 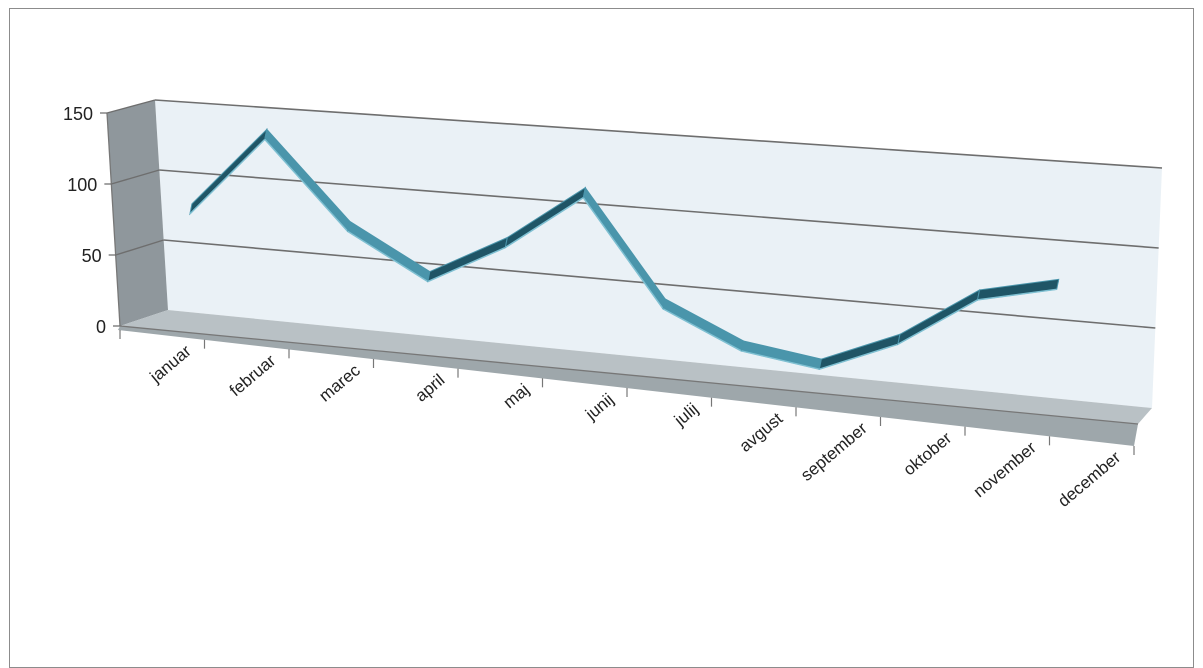 I want to click on x-tick-label: maj, so click(x=516, y=396).